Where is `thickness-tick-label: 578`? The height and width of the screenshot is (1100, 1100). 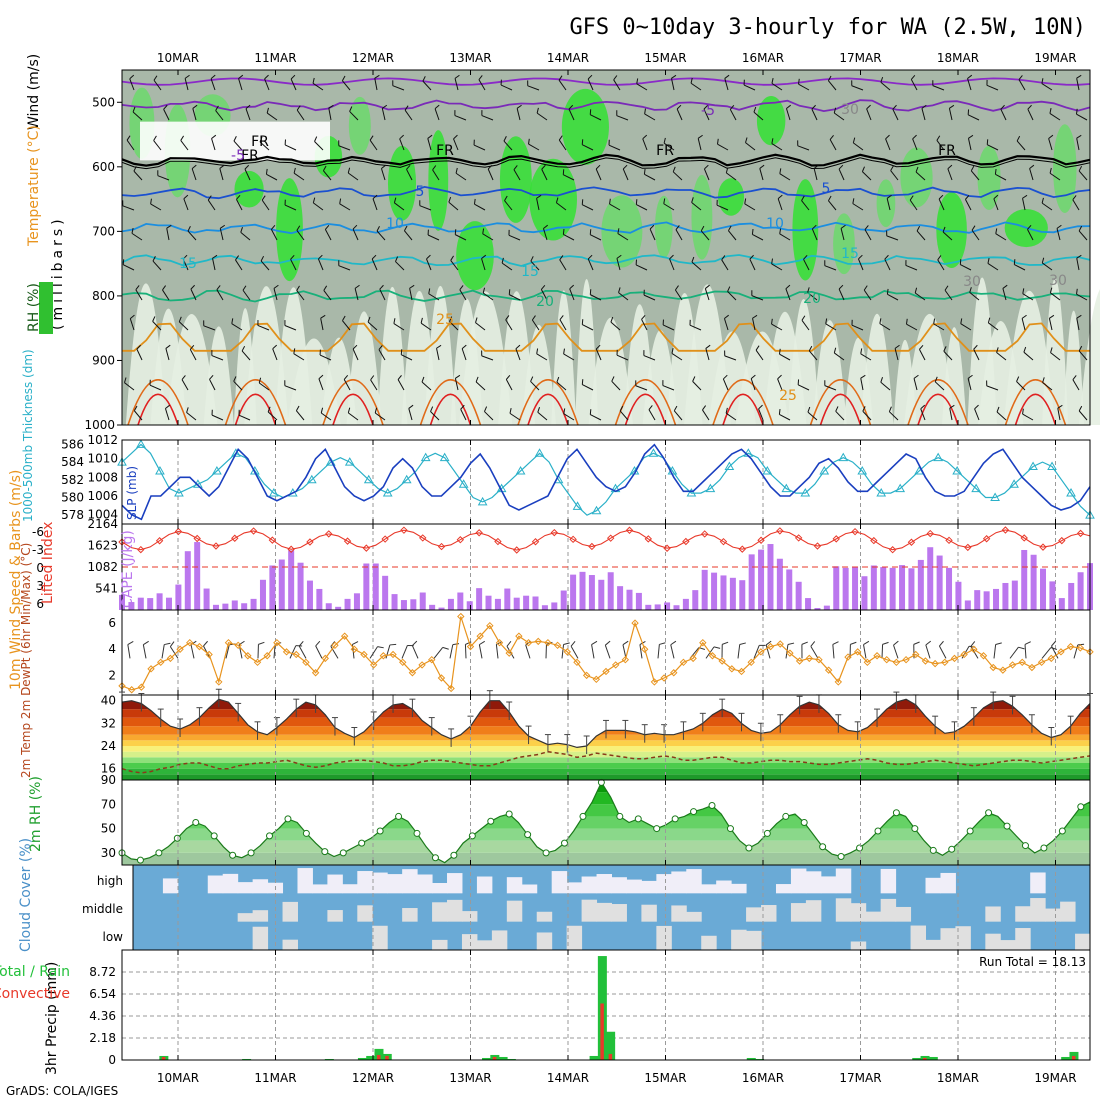
thickness-tick-label: 578 is located at coordinates (72, 515).